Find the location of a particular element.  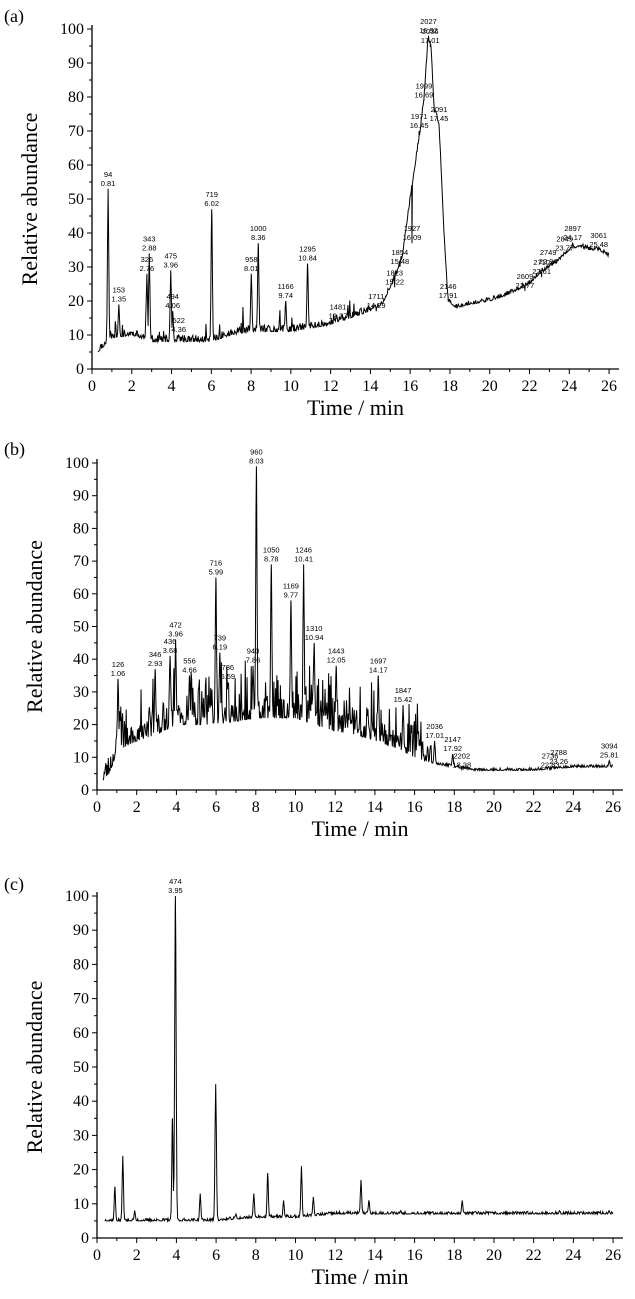

x-tick-label: 4 is located at coordinates (176, 1255).